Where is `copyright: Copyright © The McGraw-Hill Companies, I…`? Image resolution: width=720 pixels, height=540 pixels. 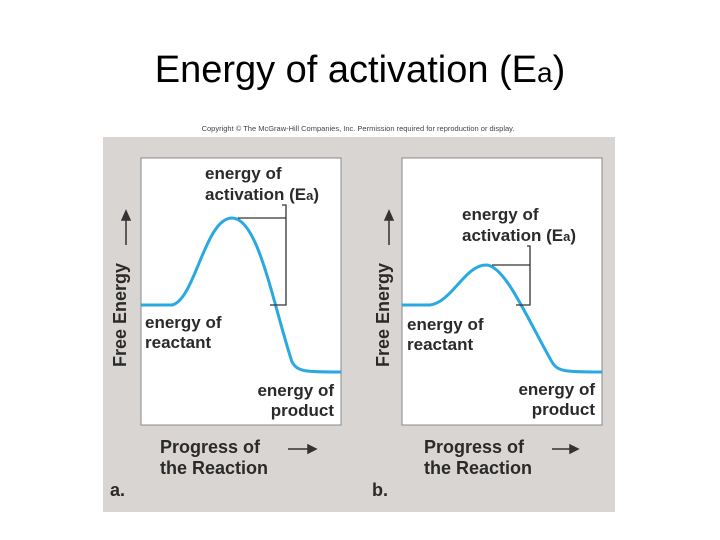
copyright: Copyright © The McGraw-Hill Companies, I… is located at coordinates (358, 128).